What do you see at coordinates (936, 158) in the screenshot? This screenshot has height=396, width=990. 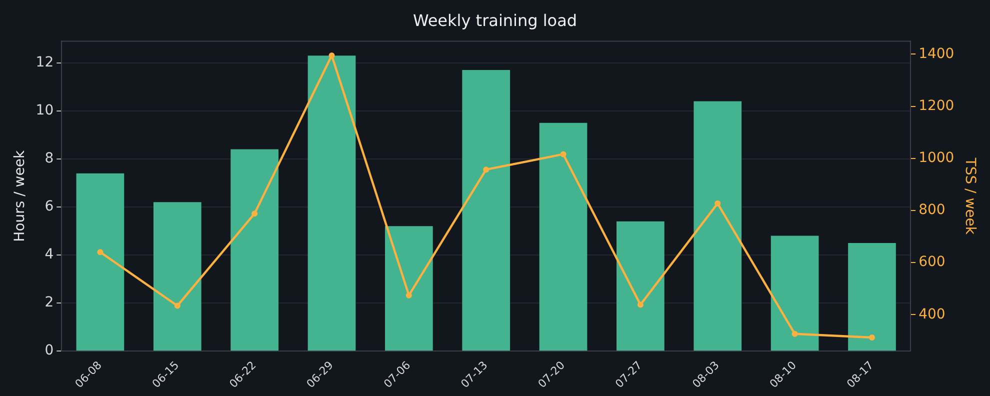 I see `y2-tick-label: 1000` at bounding box center [936, 158].